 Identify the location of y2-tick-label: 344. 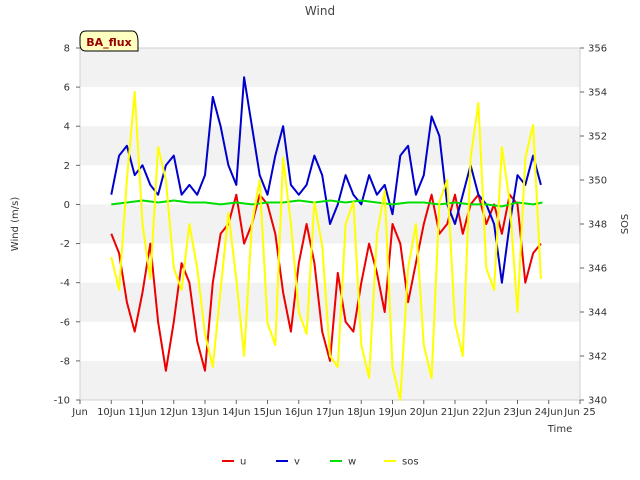
(597, 313).